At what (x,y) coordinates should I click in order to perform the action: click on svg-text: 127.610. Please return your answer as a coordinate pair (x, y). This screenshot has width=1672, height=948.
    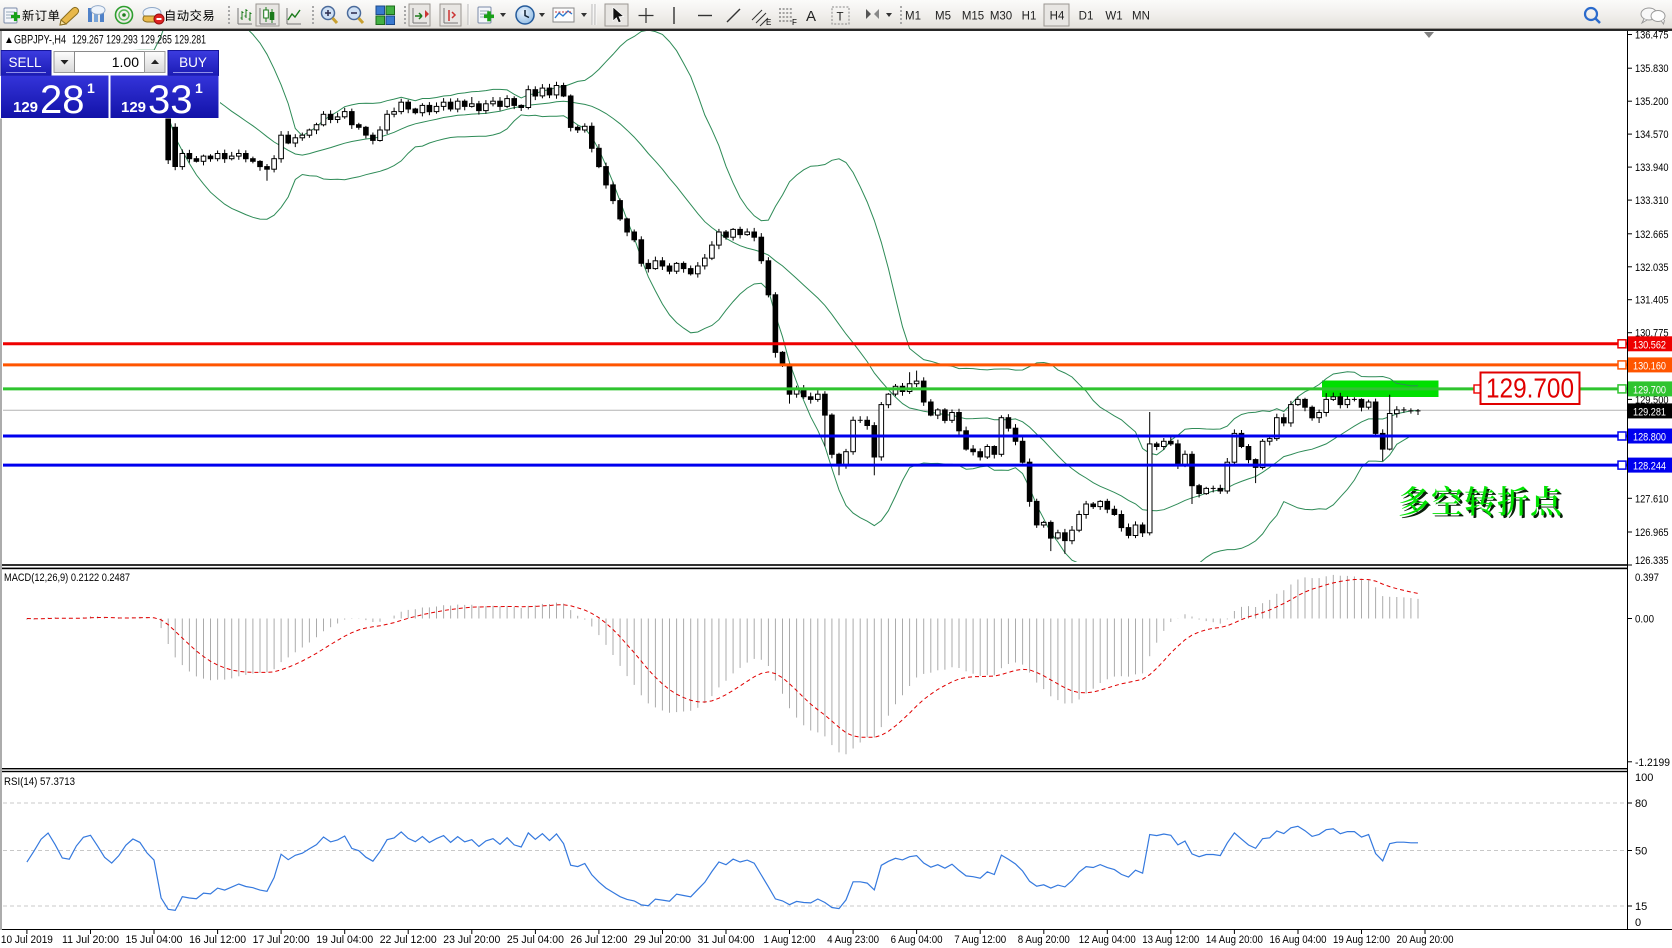
    Looking at the image, I should click on (1652, 499).